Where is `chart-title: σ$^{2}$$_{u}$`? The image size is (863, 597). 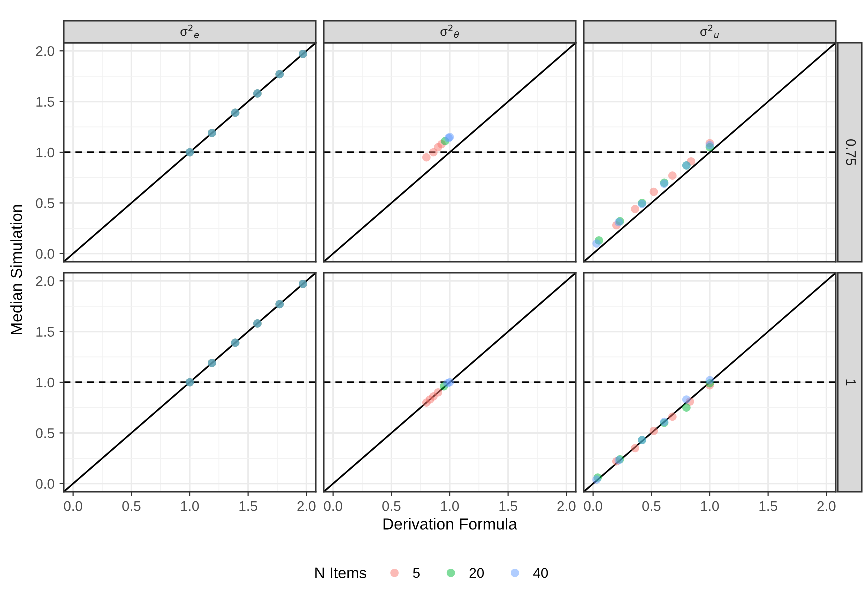
chart-title: σ$^{2}$$_{u}$ is located at coordinates (710, 31).